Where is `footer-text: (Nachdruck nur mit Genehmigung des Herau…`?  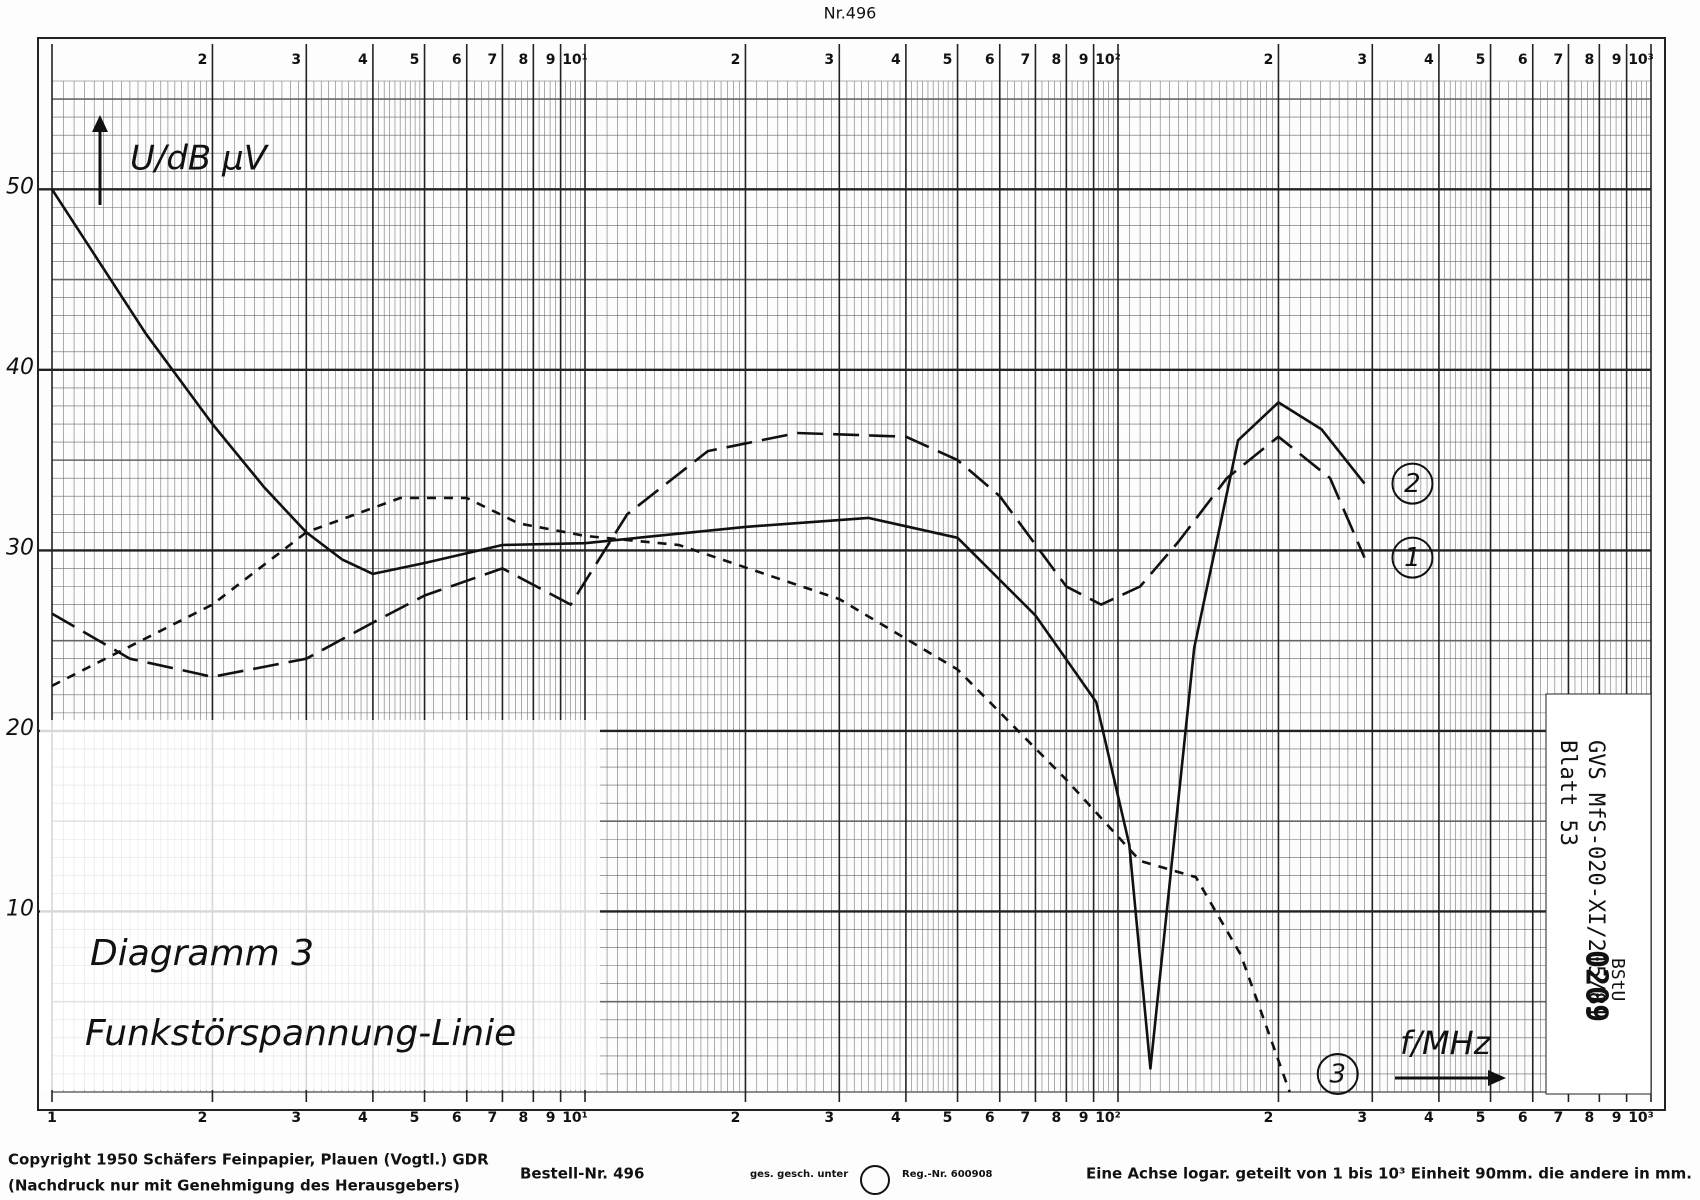
footer-text: (Nachdruck nur mit Genehmigung des Herau… is located at coordinates (234, 1186).